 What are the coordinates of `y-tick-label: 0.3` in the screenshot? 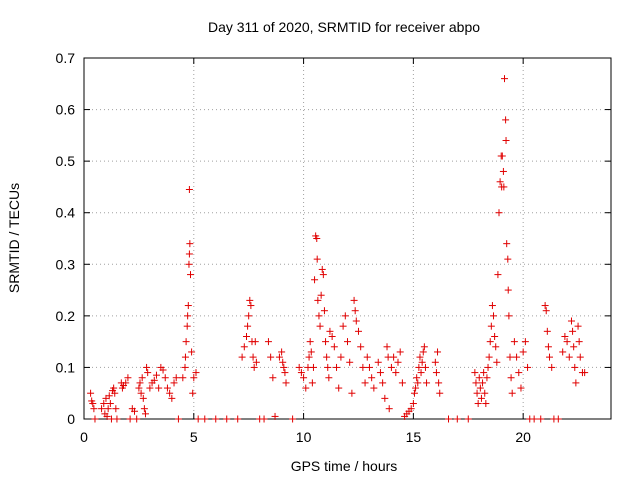 It's located at (66, 264).